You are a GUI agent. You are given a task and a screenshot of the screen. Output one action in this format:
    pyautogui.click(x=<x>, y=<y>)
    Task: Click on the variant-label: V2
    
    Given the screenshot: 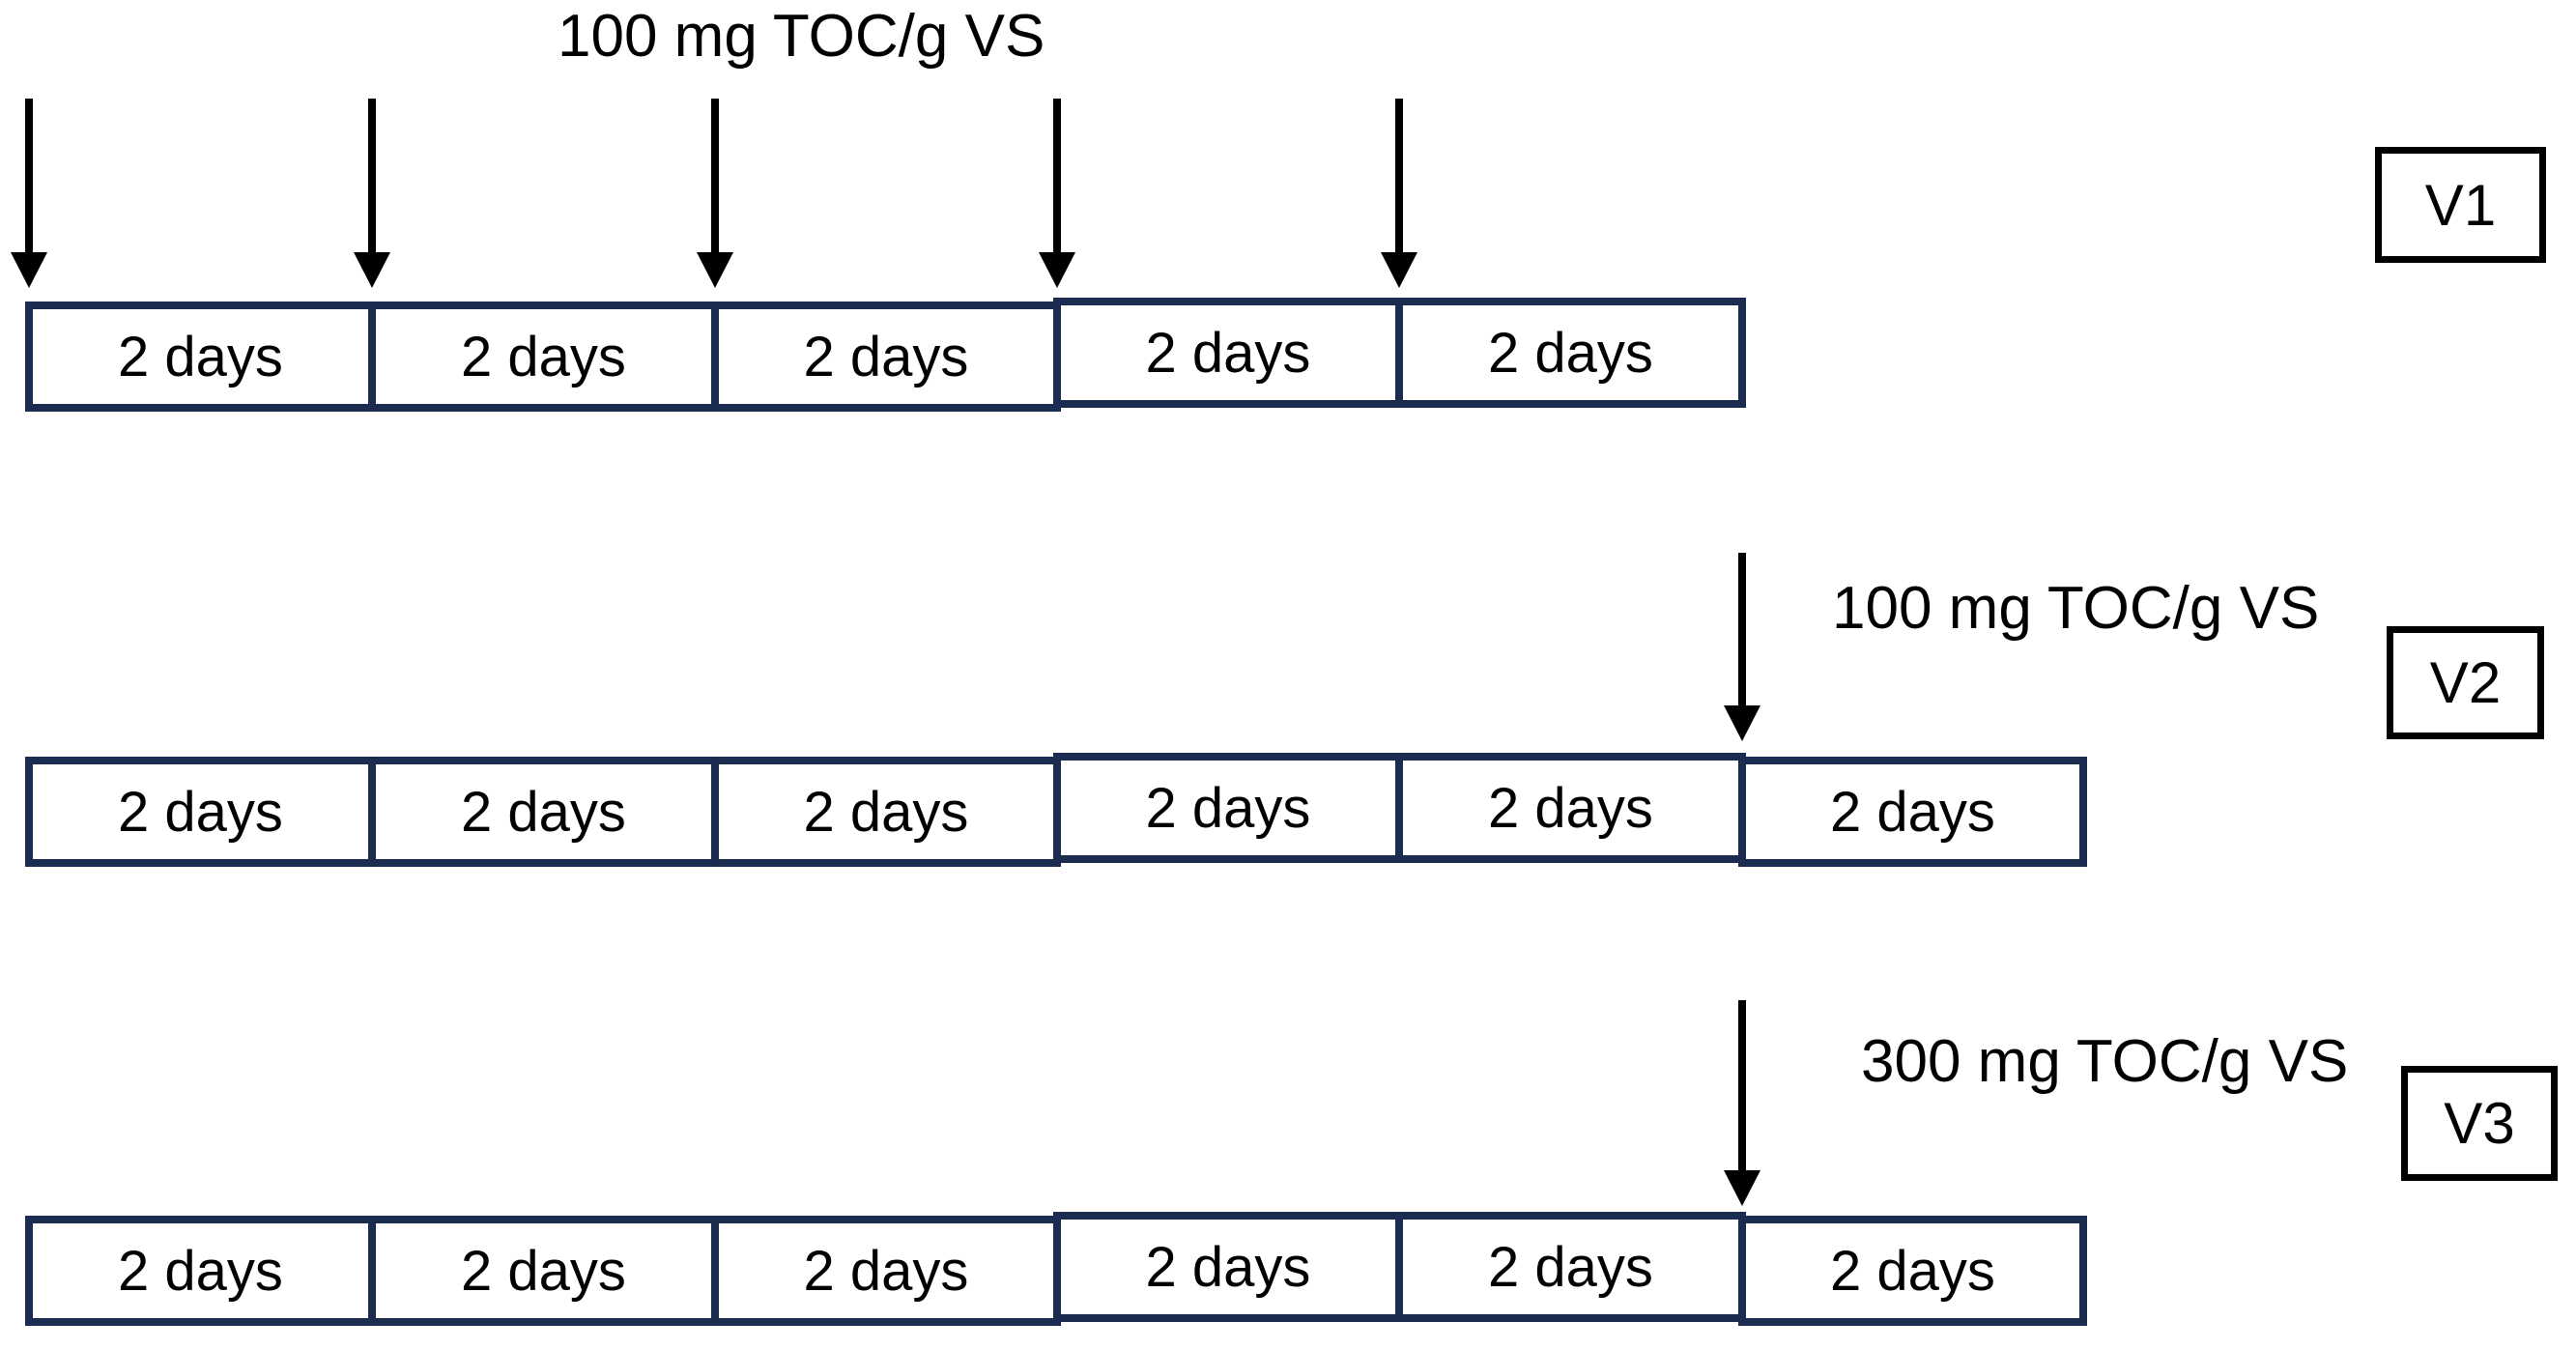 What is the action you would take?
    pyautogui.click(x=2466, y=683)
    